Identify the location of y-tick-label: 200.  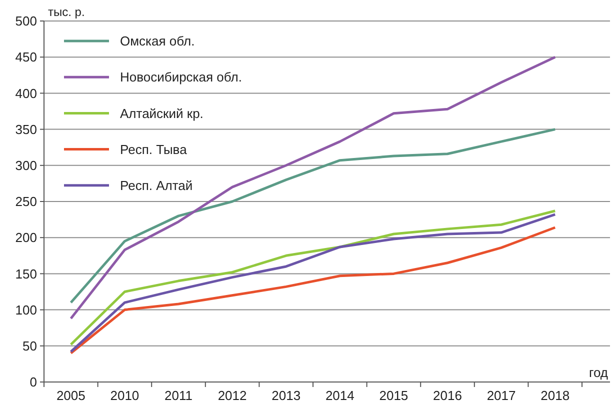
(26, 238).